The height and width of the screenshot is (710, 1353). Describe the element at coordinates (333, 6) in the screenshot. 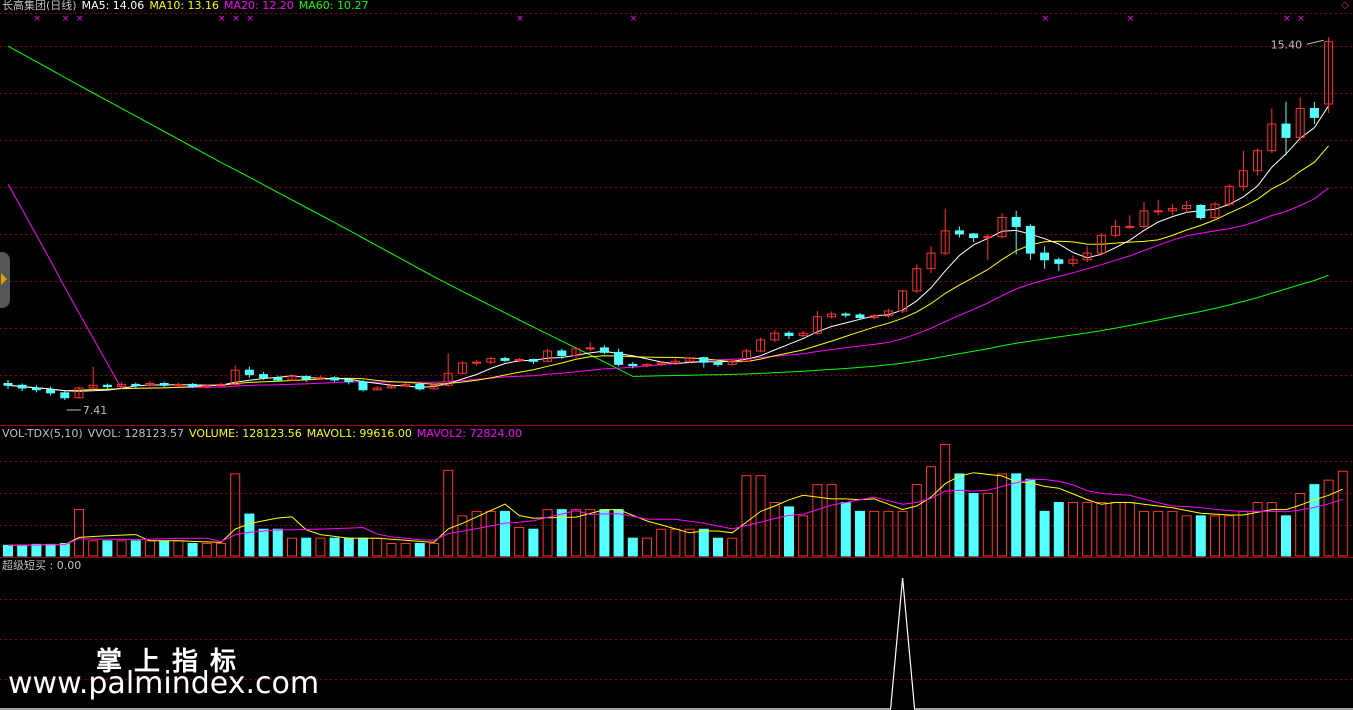

I see `ma60-label: MA60: 10.27` at that location.